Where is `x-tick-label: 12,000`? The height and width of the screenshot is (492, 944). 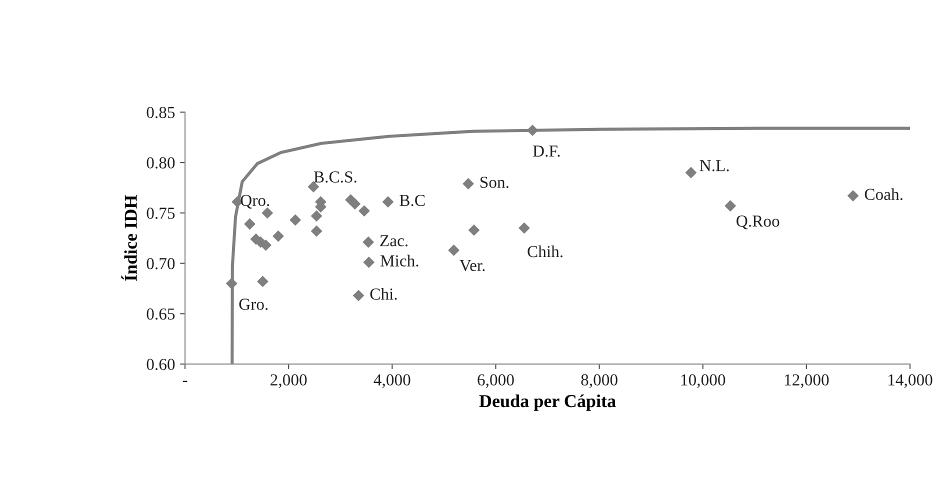
x-tick-label: 12,000 is located at coordinates (806, 381).